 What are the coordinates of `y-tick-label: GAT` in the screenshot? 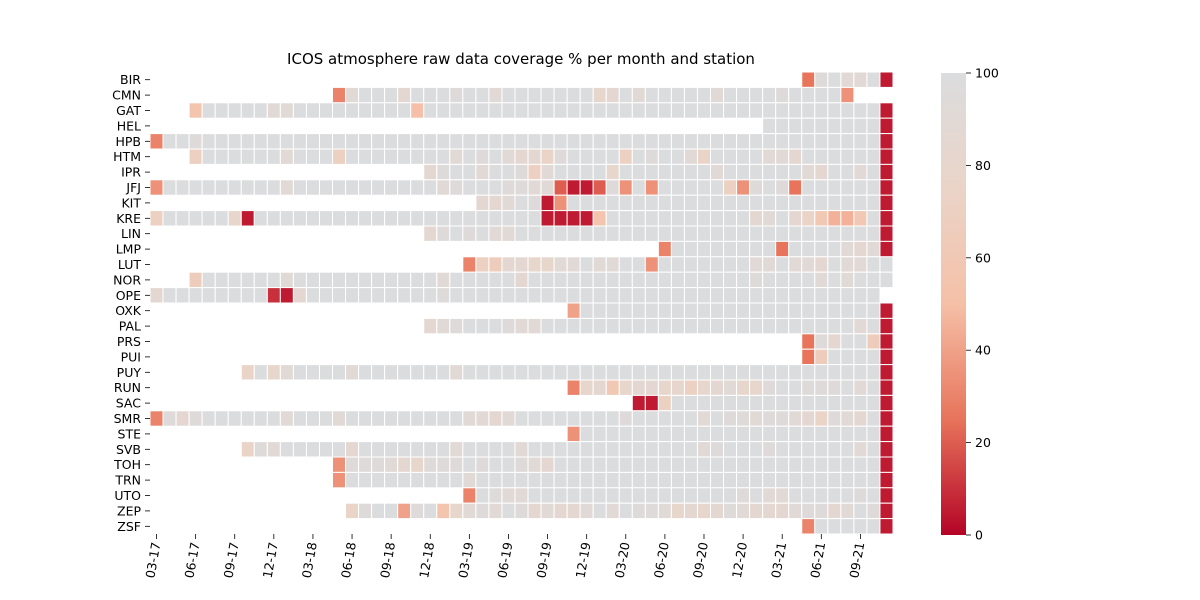 It's located at (128, 110).